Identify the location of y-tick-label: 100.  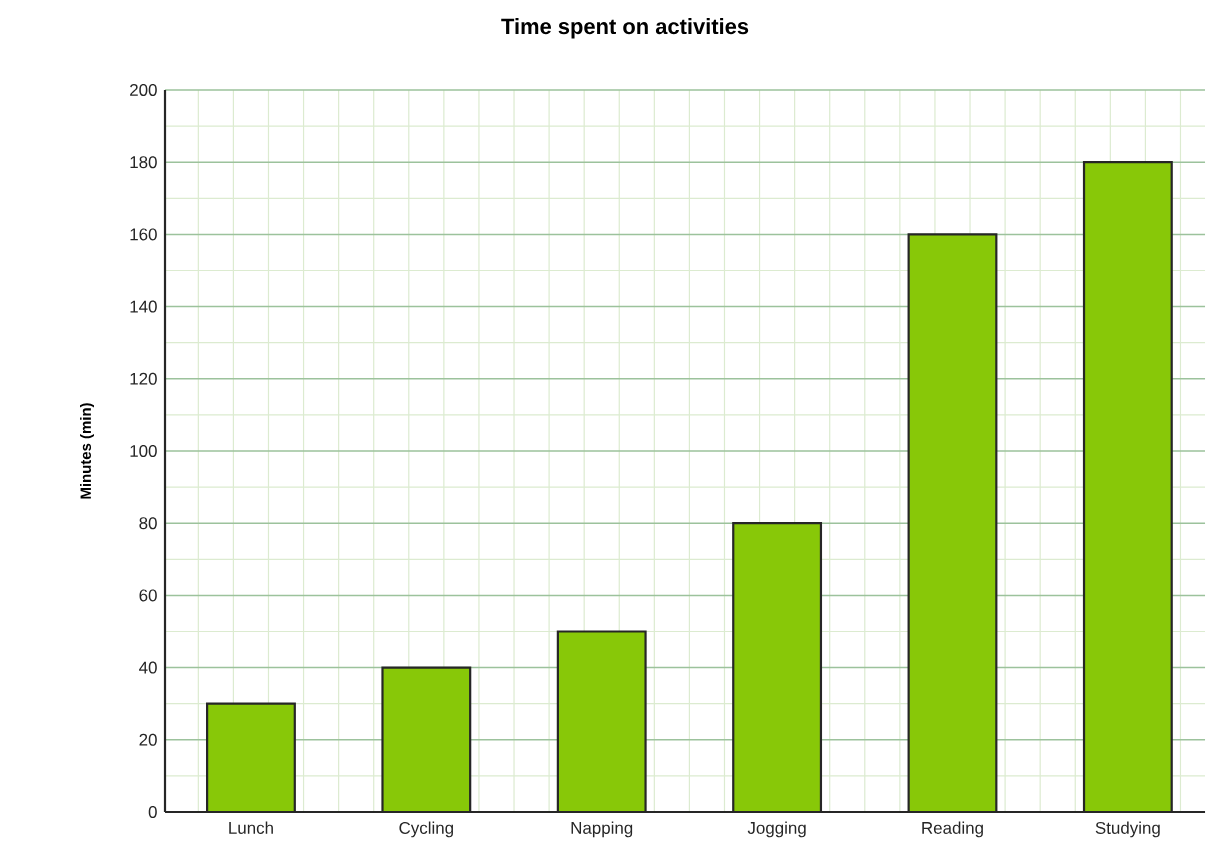
(143, 450).